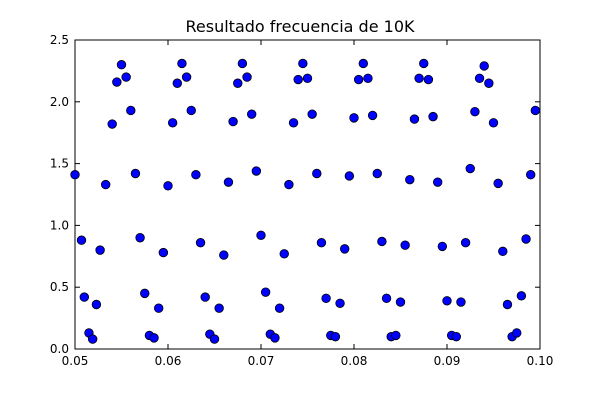  Describe the element at coordinates (168, 361) in the screenshot. I see `x-tick-label: 0.06` at that location.